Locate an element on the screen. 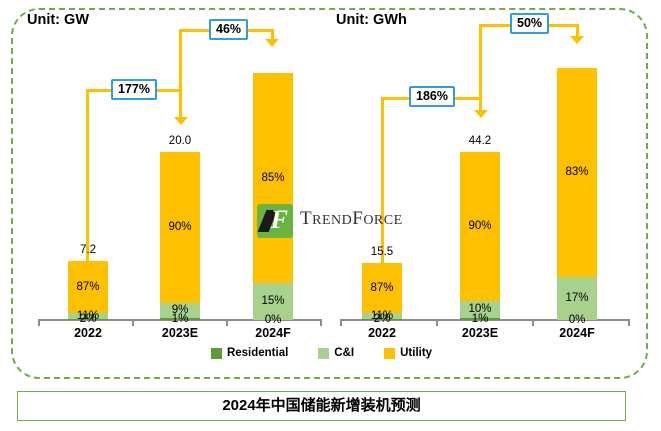  x-label-gw-2022: 2022 is located at coordinates (88, 333).